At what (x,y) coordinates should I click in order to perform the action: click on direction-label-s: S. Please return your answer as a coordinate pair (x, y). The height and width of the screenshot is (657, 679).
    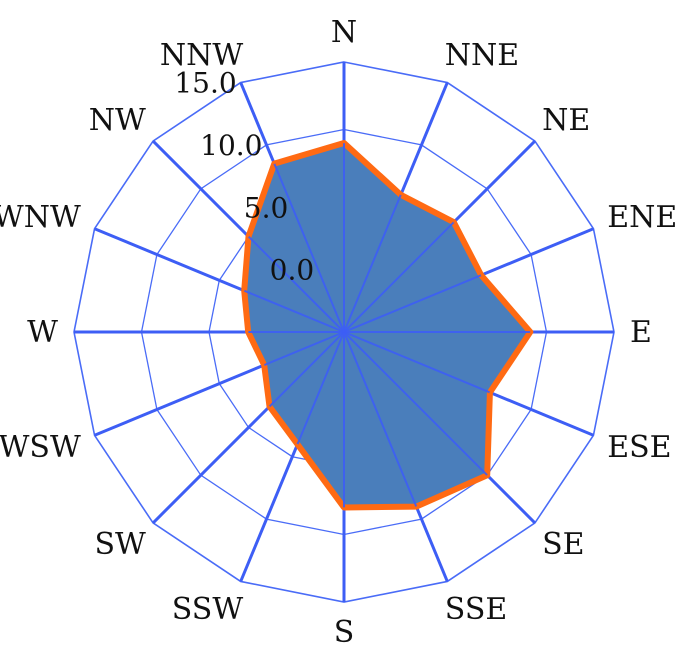
    Looking at the image, I should click on (344, 632).